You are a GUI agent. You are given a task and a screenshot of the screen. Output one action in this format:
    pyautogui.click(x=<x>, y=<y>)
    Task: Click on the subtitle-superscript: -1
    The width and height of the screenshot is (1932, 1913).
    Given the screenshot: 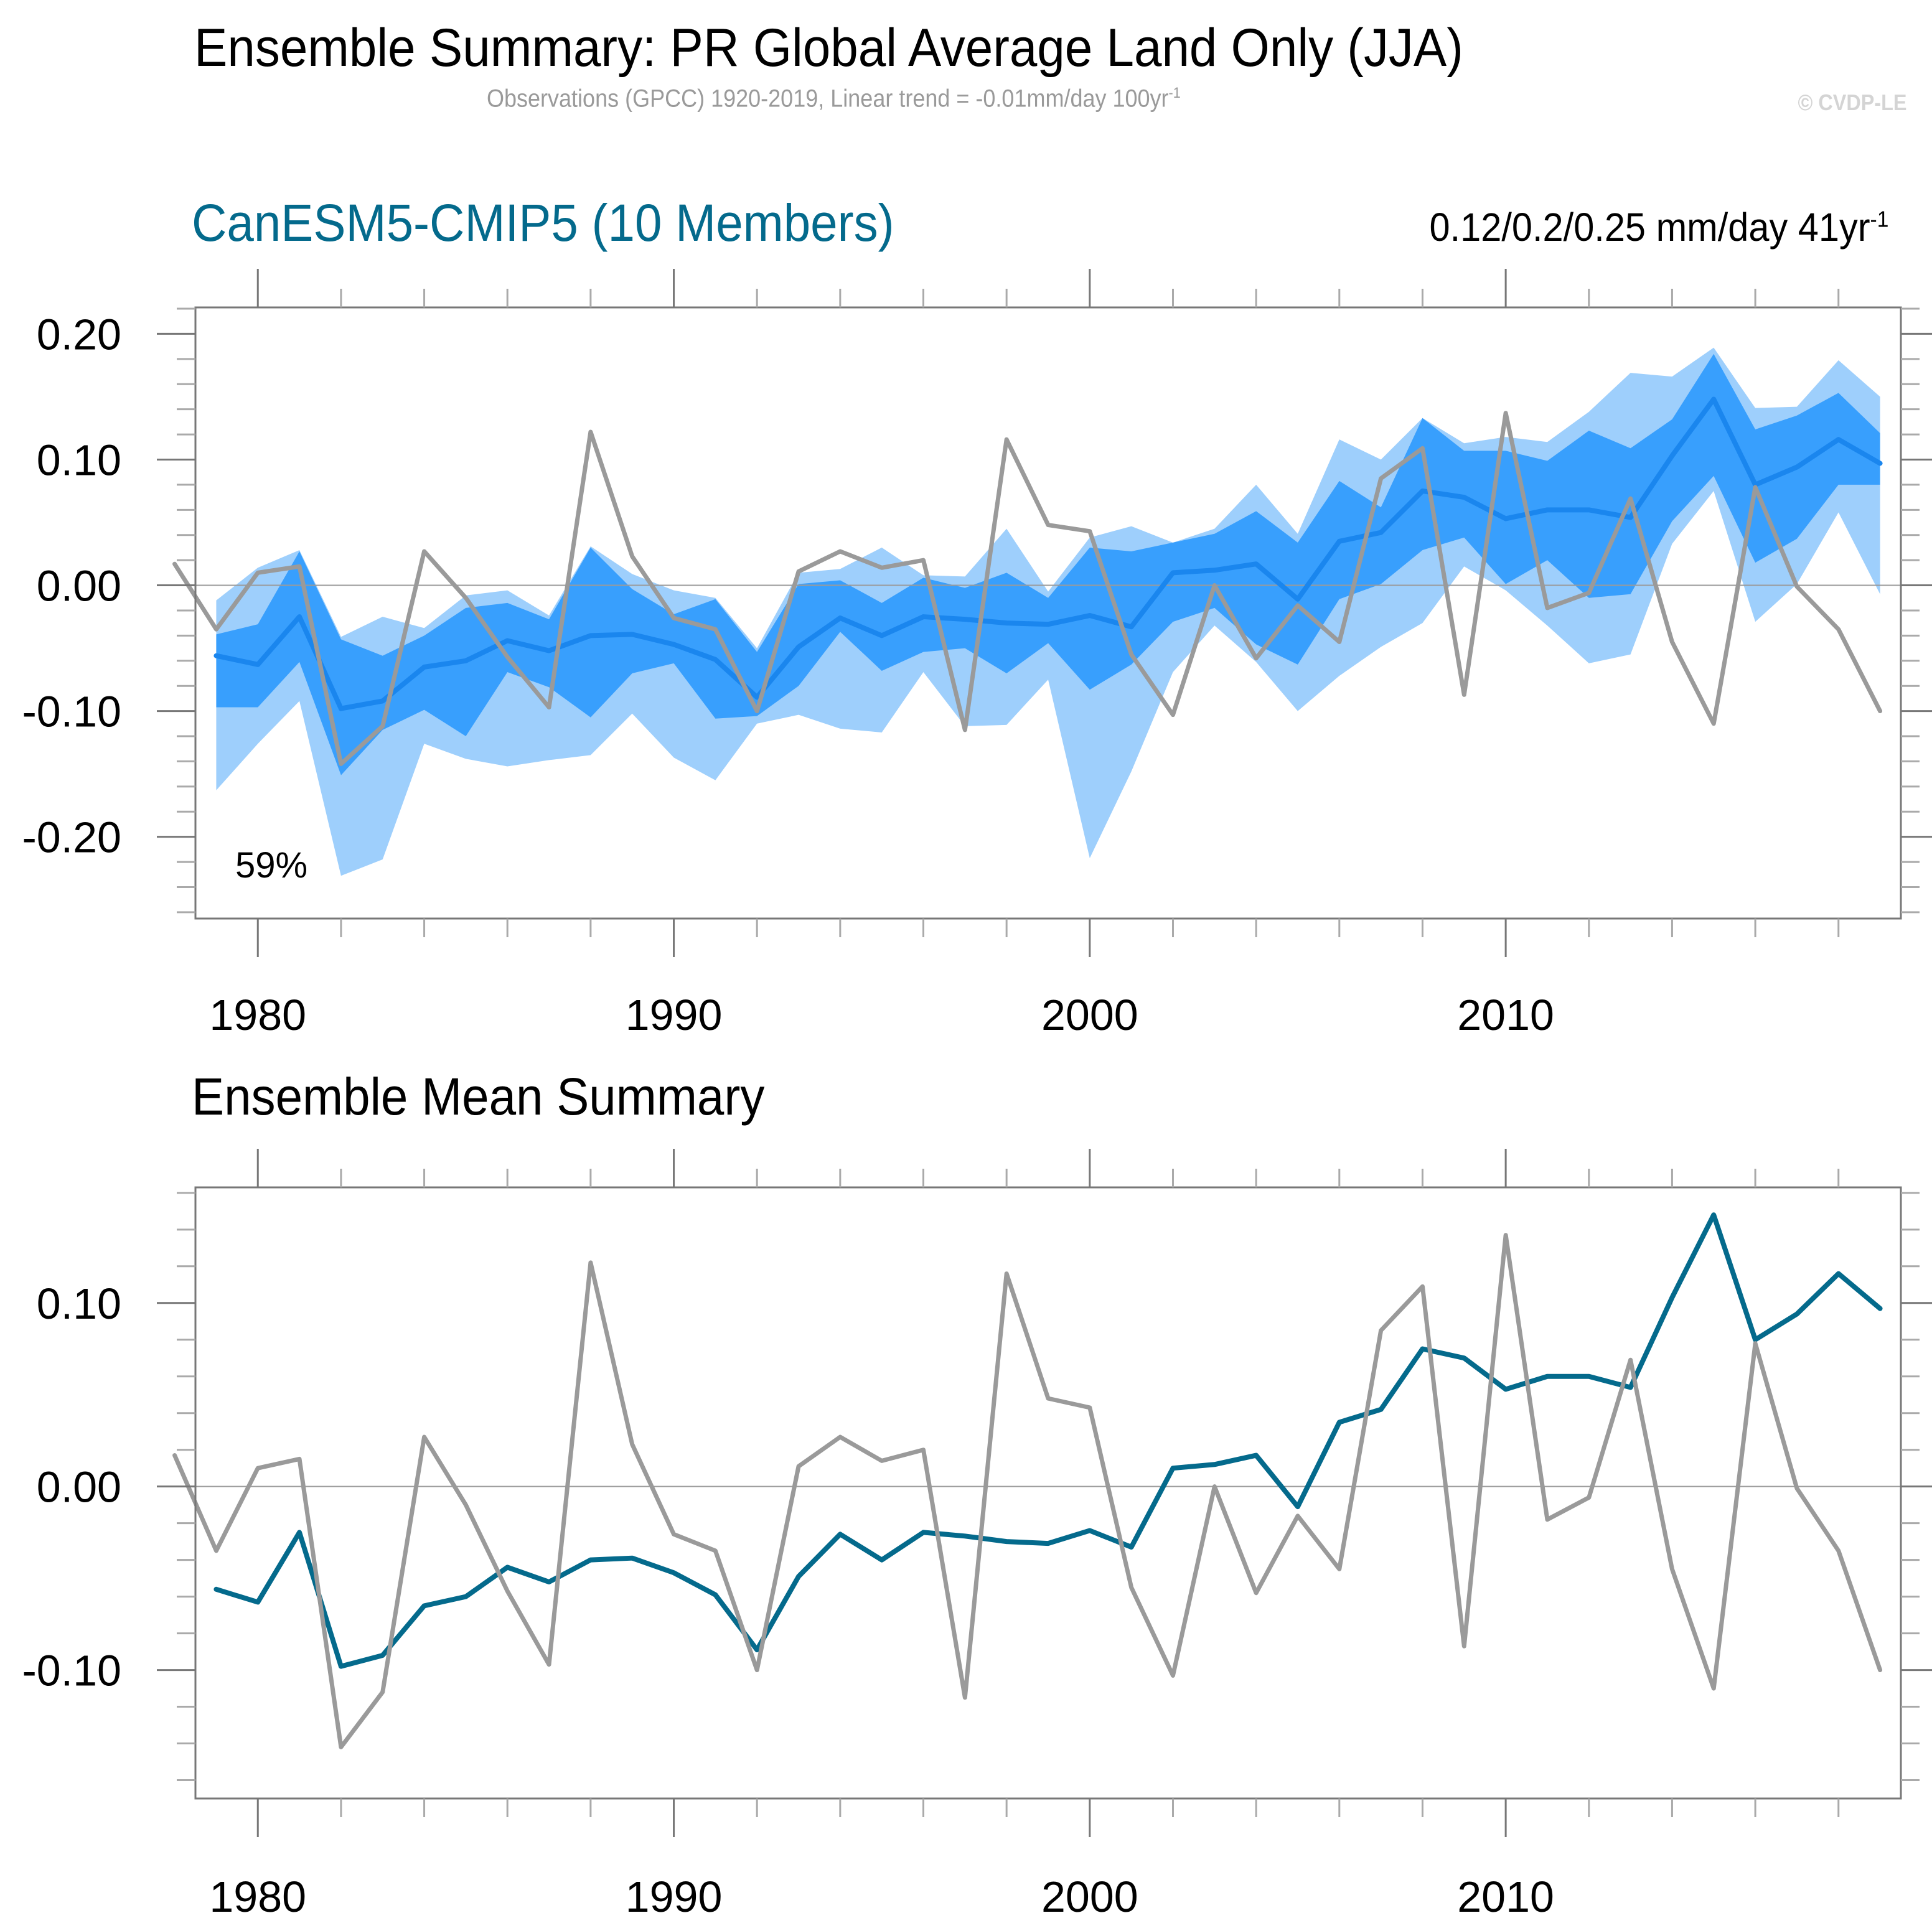 What is the action you would take?
    pyautogui.click(x=1174, y=93)
    